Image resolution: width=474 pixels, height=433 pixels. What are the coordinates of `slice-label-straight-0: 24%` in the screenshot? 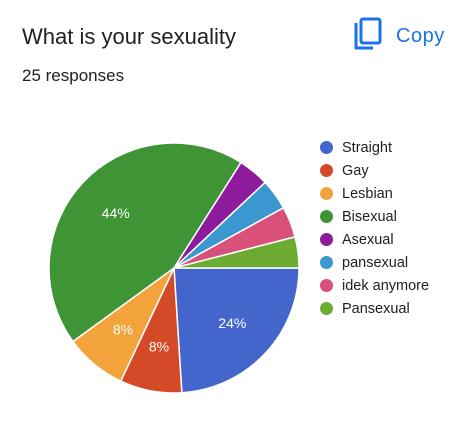 It's located at (232, 323).